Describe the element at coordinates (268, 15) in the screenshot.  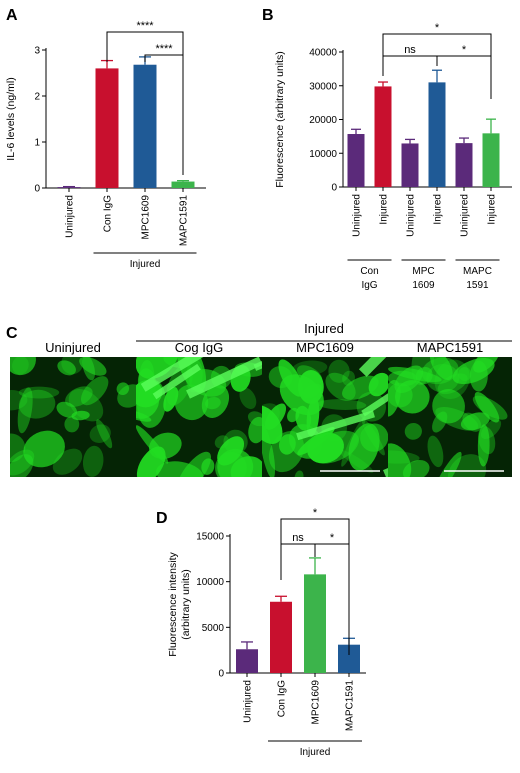
I see `panel-letter-b: B` at that location.